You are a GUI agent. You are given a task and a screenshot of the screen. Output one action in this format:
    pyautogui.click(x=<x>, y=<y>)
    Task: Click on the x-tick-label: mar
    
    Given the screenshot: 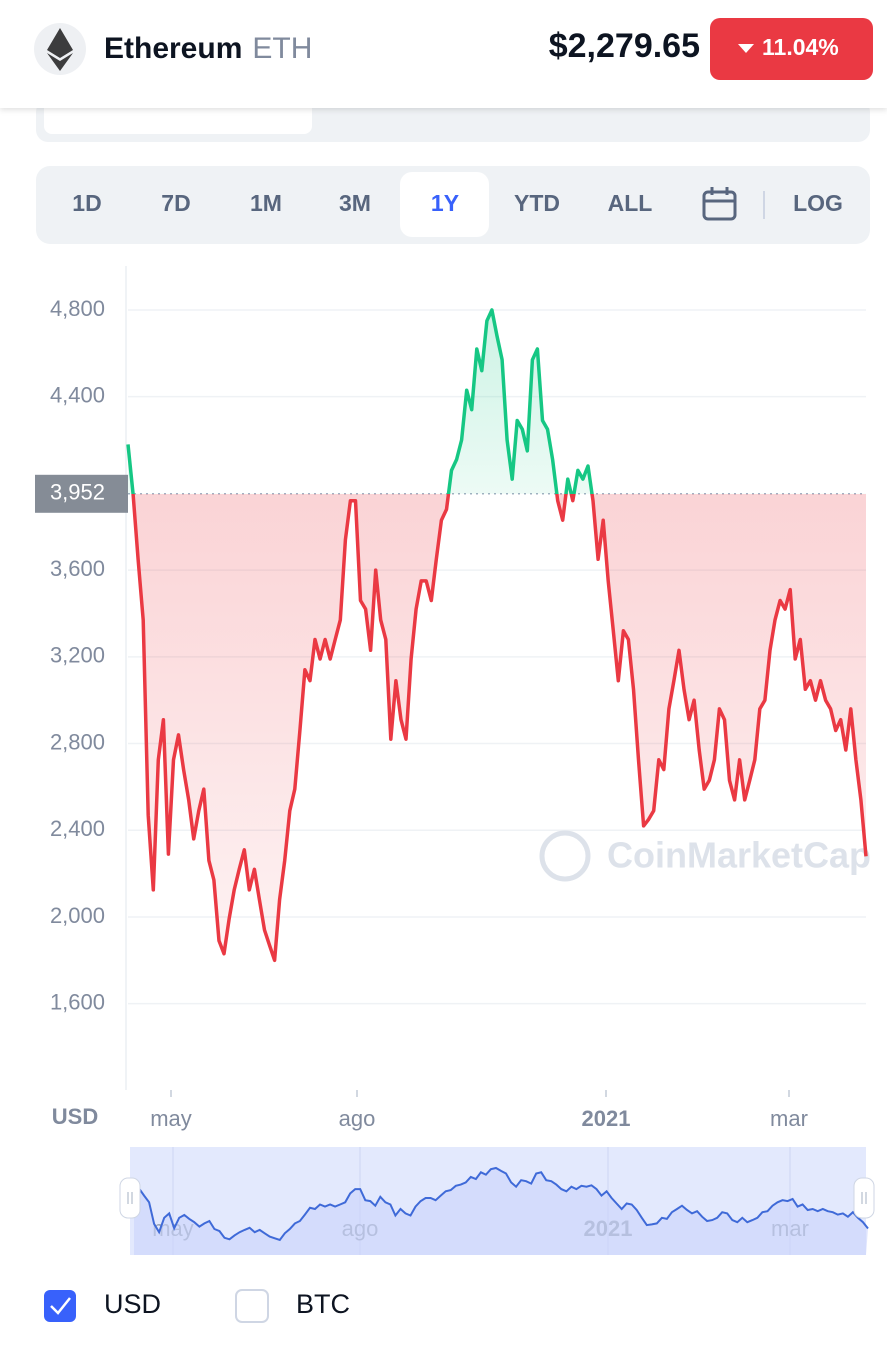 What is the action you would take?
    pyautogui.click(x=789, y=1118)
    